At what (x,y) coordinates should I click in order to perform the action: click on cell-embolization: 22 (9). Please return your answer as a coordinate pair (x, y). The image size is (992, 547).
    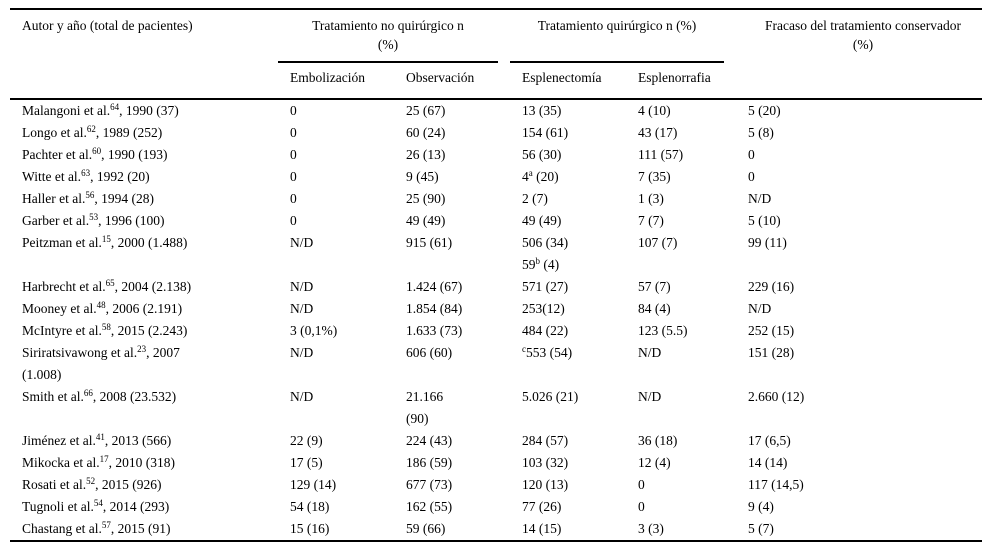
    Looking at the image, I should click on (306, 440).